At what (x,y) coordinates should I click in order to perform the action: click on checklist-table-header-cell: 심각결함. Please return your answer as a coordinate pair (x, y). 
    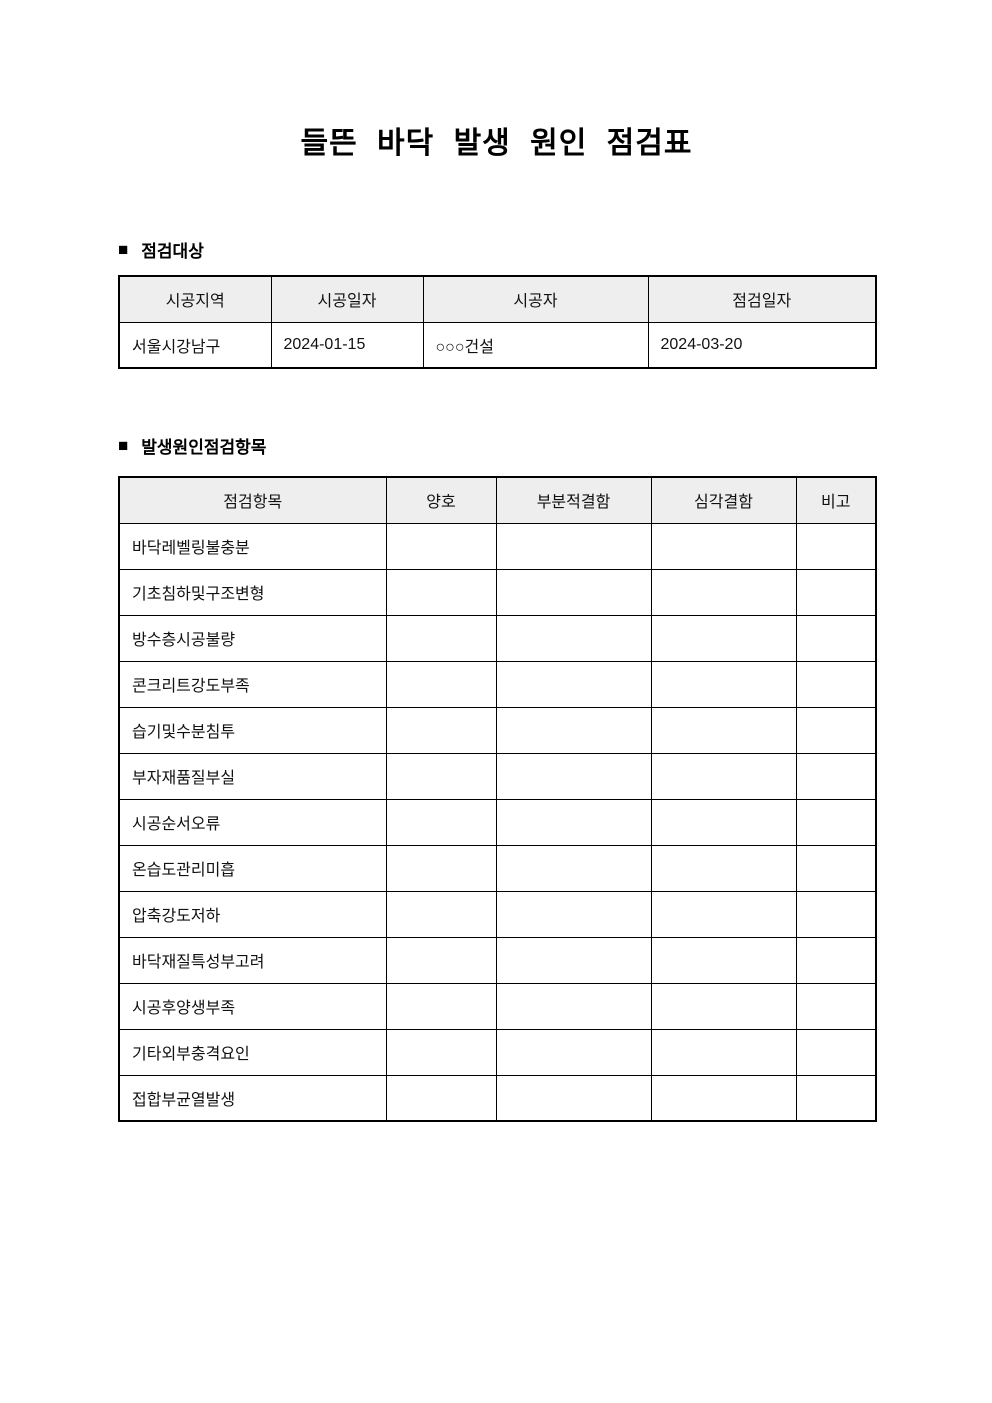
    Looking at the image, I should click on (723, 500).